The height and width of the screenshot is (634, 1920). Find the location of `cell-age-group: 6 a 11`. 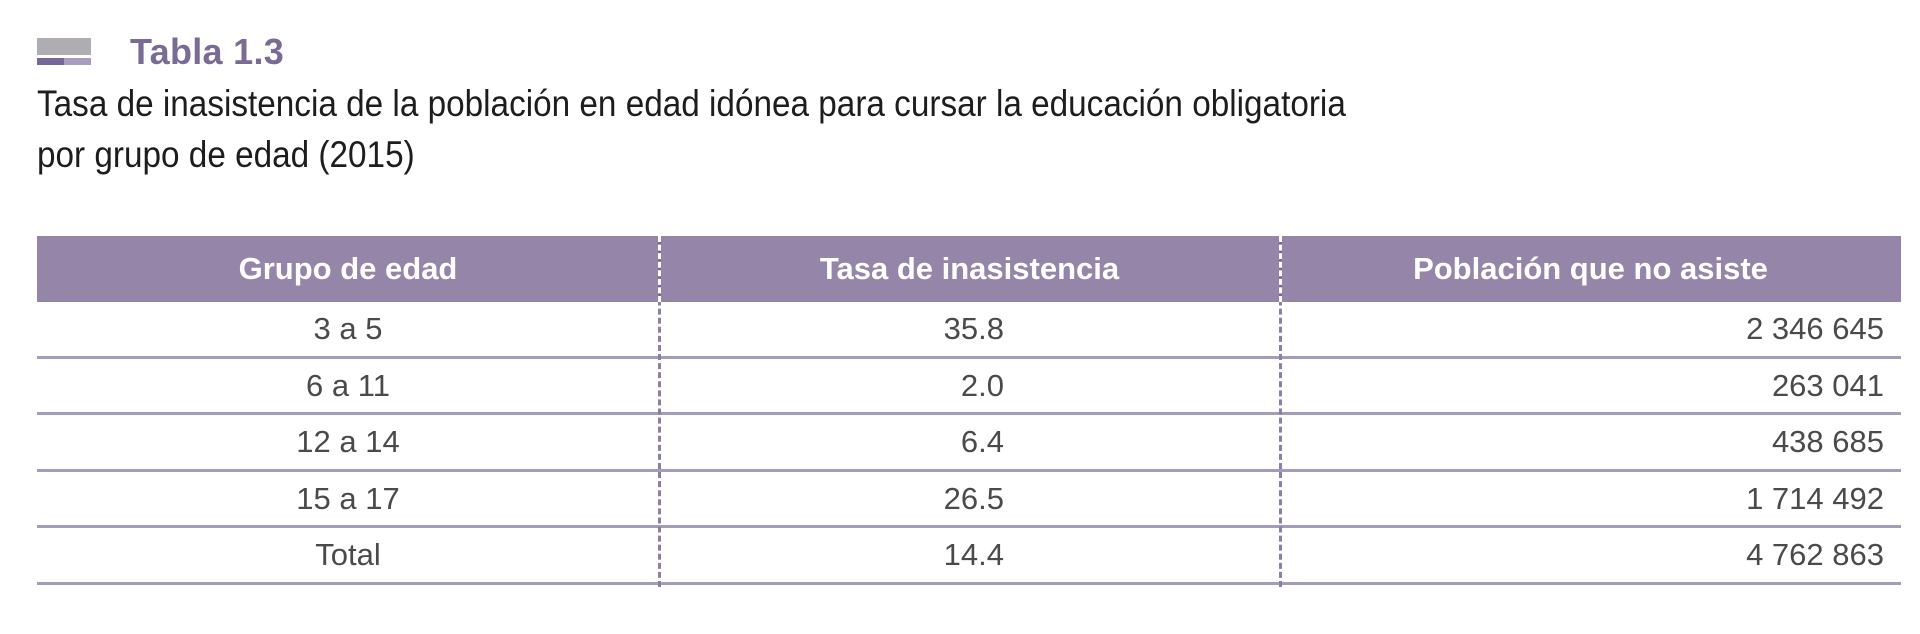

cell-age-group: 6 a 11 is located at coordinates (348, 385).